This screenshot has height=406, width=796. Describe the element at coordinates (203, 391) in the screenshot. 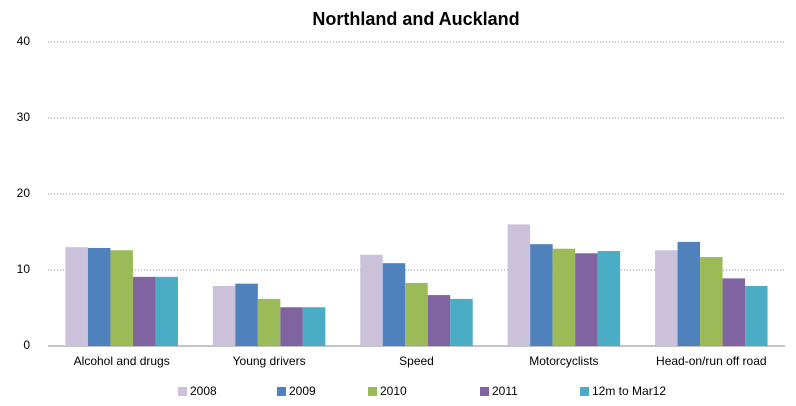

I see `legend-label: 2008` at that location.